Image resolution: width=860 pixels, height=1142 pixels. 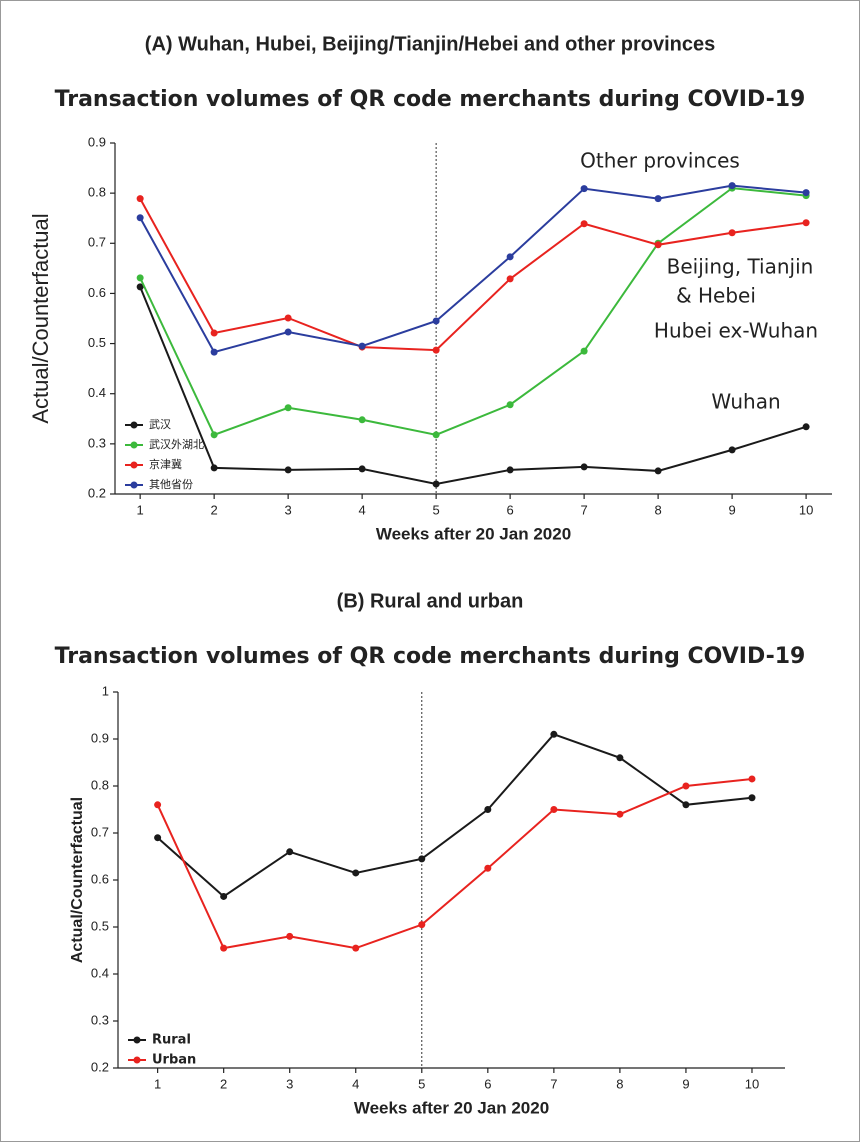 What do you see at coordinates (473, 533) in the screenshot?
I see `x-axis-label: Weeks after 20 Jan 2020` at bounding box center [473, 533].